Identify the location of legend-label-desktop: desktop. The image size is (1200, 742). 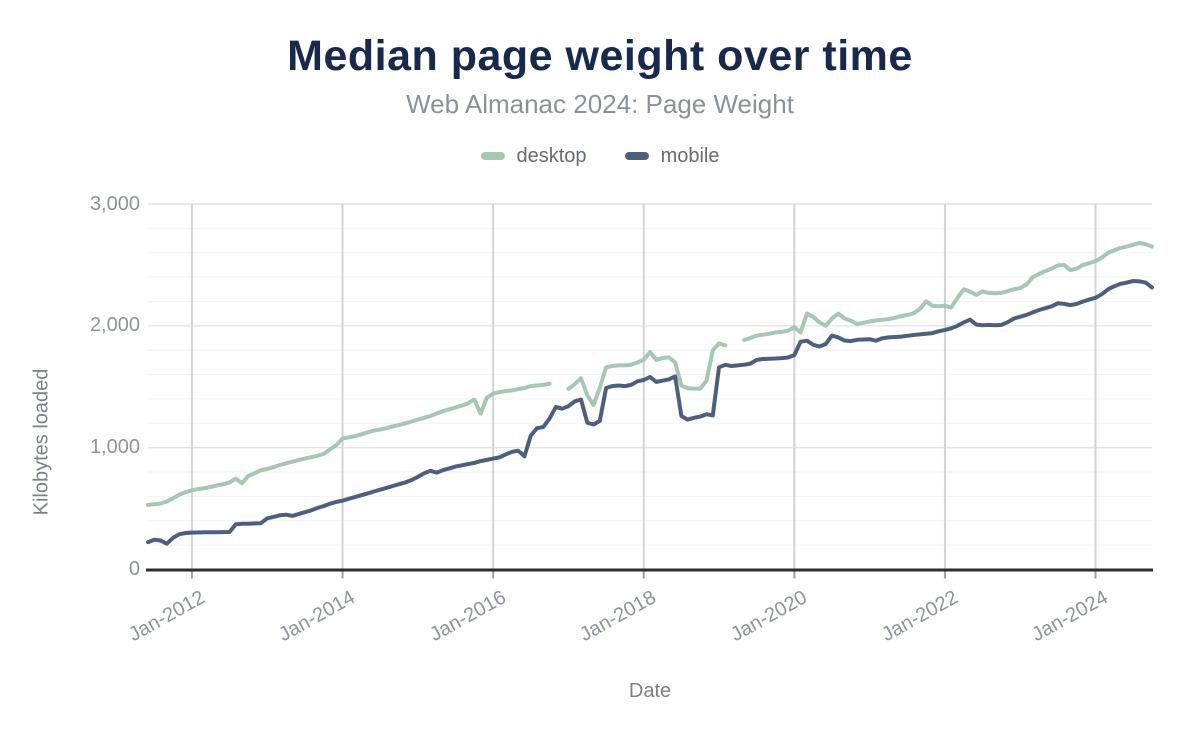
(551, 156).